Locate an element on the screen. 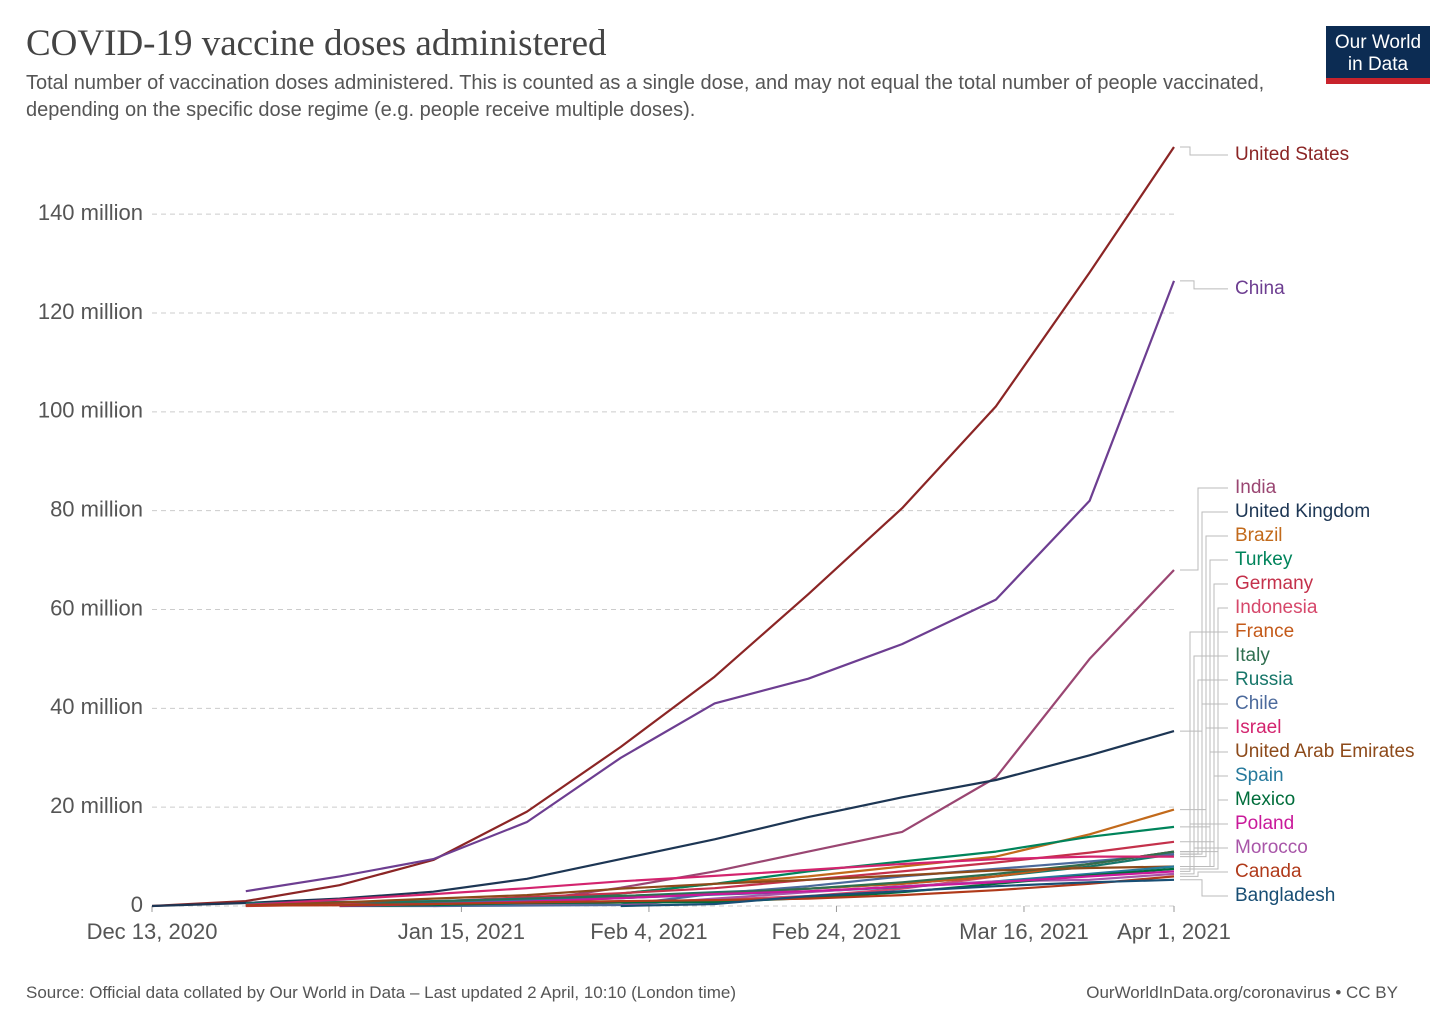 Image resolution: width=1456 pixels, height=1028 pixels. credit: OurWorldInData.org/coronavirus • CC BY is located at coordinates (1242, 992).